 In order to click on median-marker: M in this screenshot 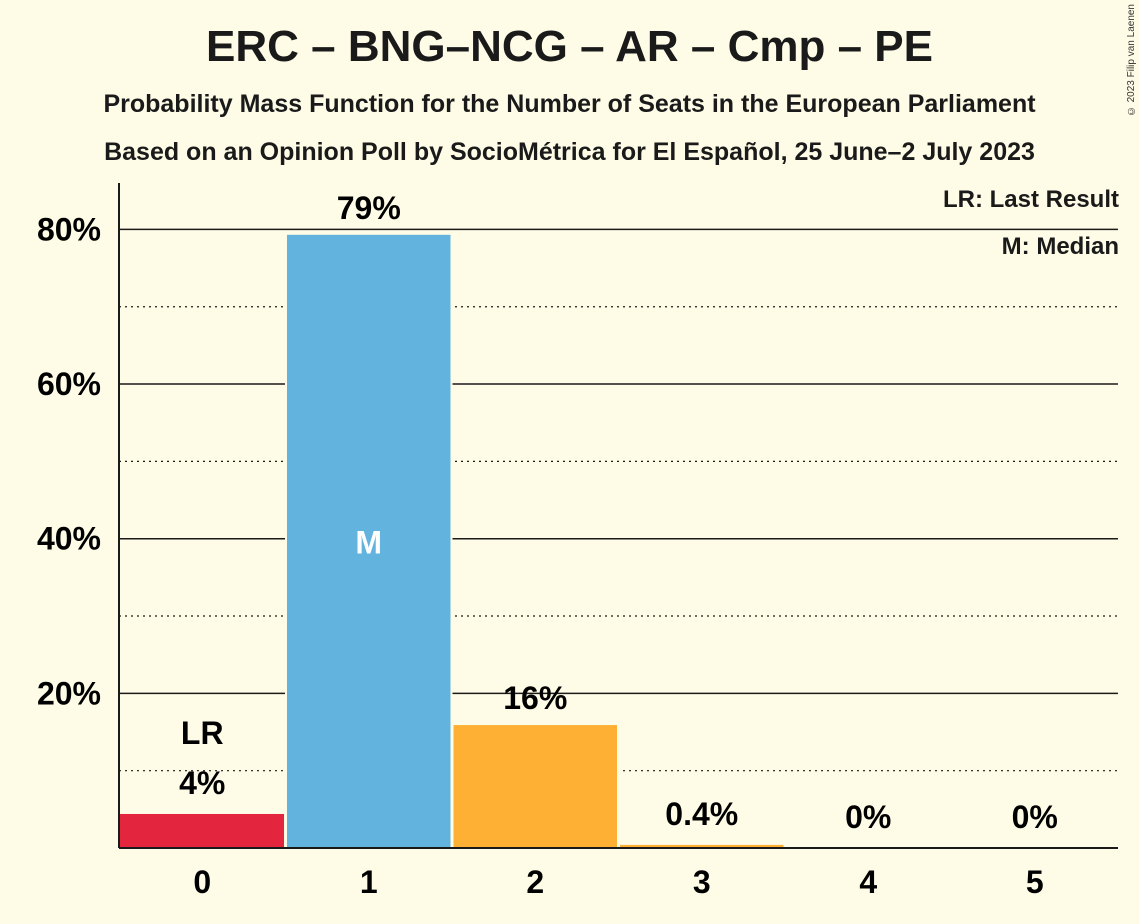, I will do `click(368, 542)`.